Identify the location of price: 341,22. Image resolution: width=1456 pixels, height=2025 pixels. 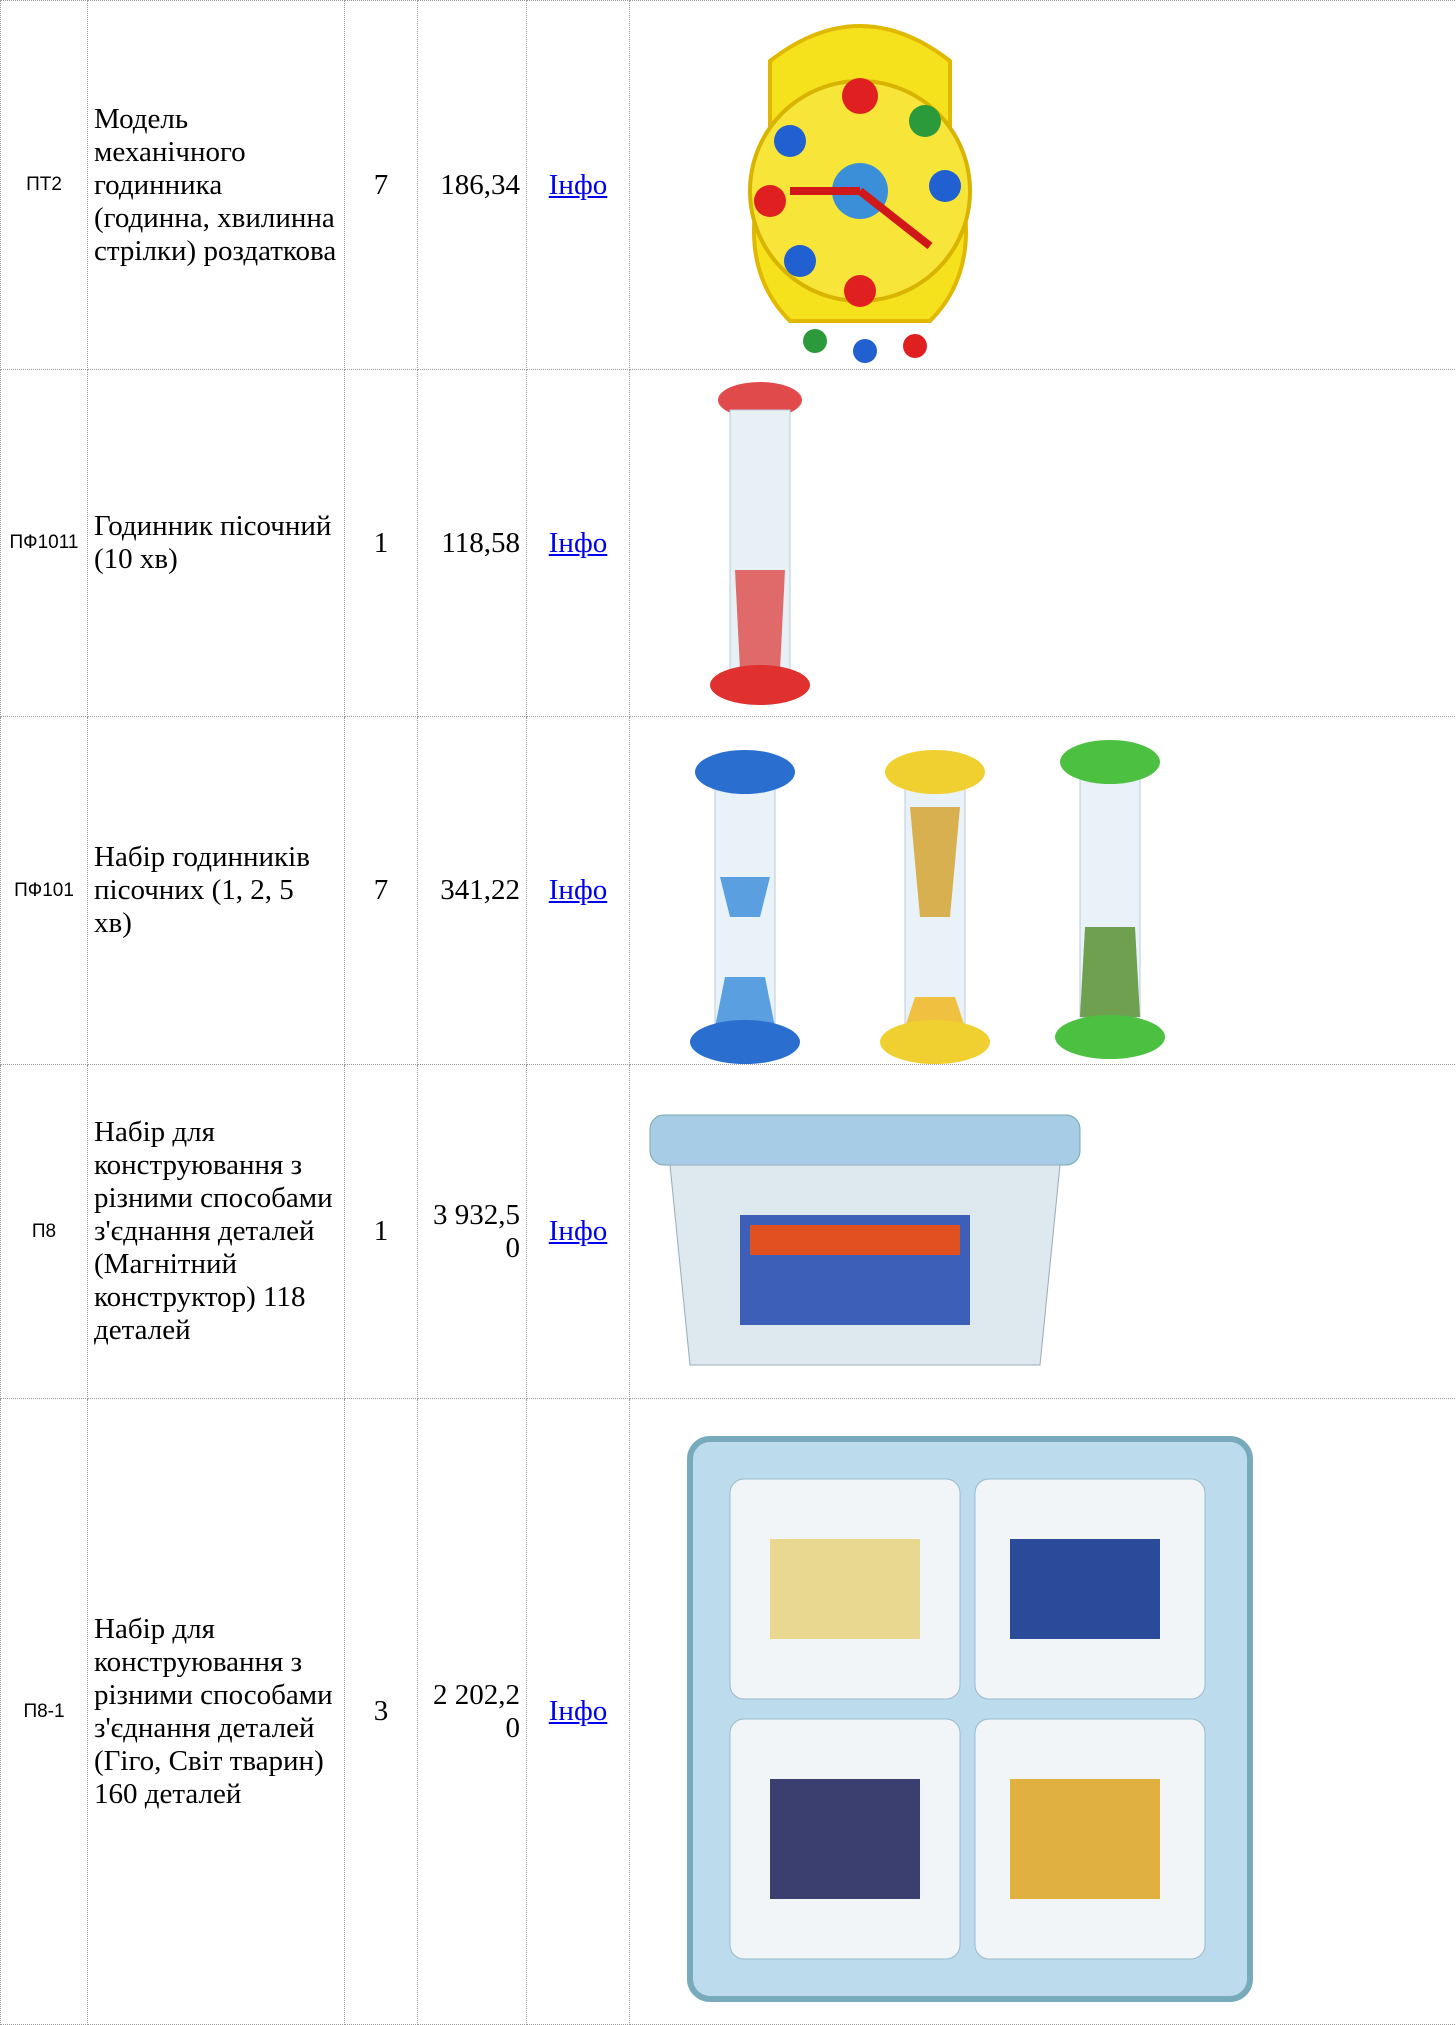
(472, 891).